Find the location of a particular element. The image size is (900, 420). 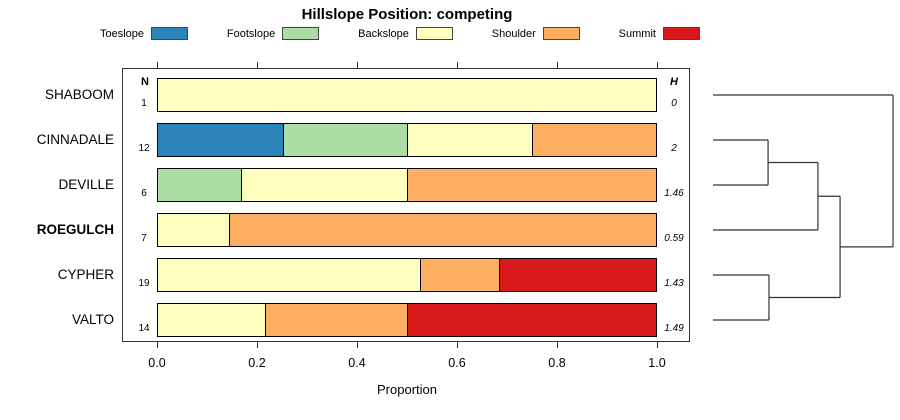

h-value: 1.43 is located at coordinates (674, 283).